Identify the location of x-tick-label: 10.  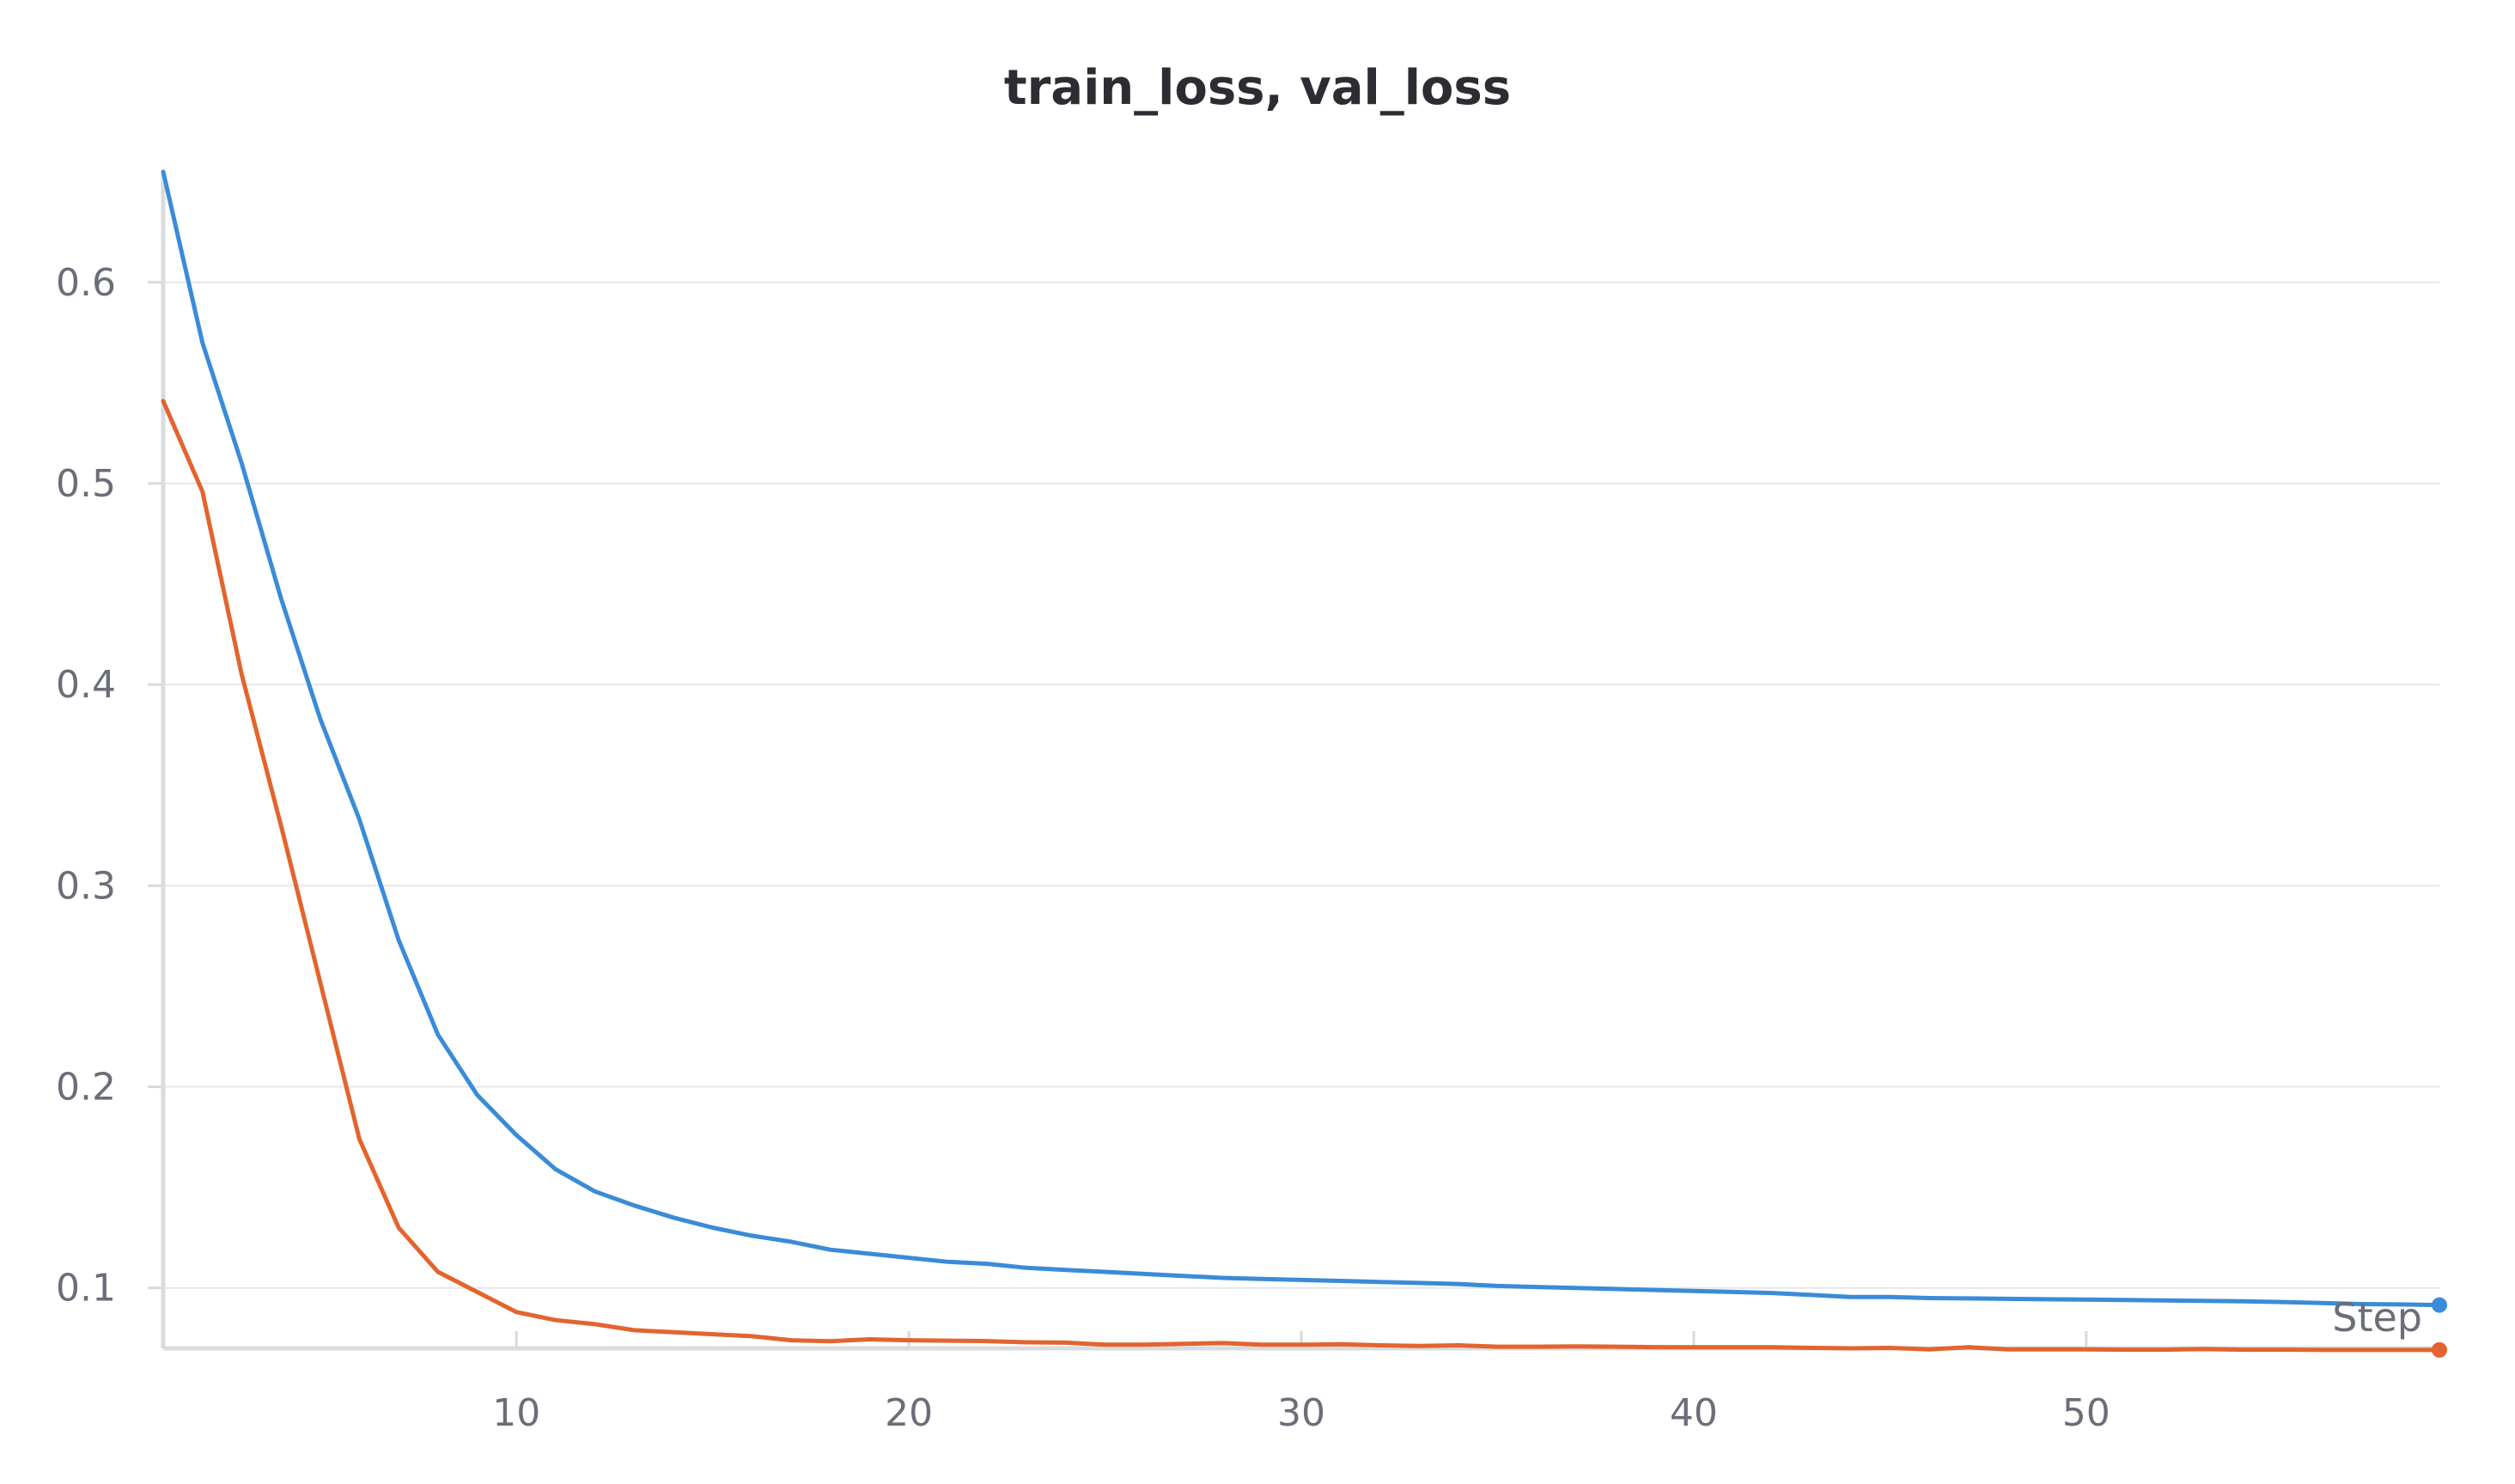
(516, 1413).